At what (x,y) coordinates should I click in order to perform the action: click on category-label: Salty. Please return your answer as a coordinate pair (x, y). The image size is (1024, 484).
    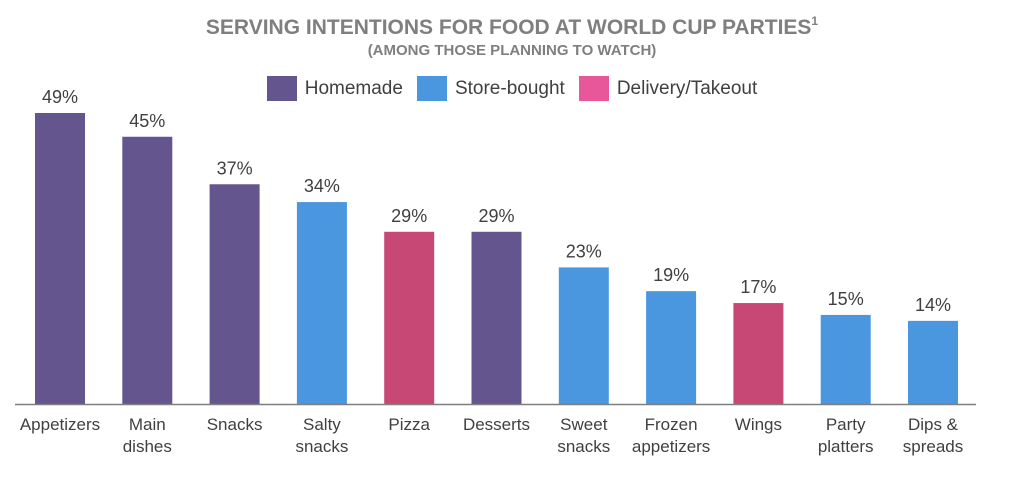
    Looking at the image, I should click on (322, 424).